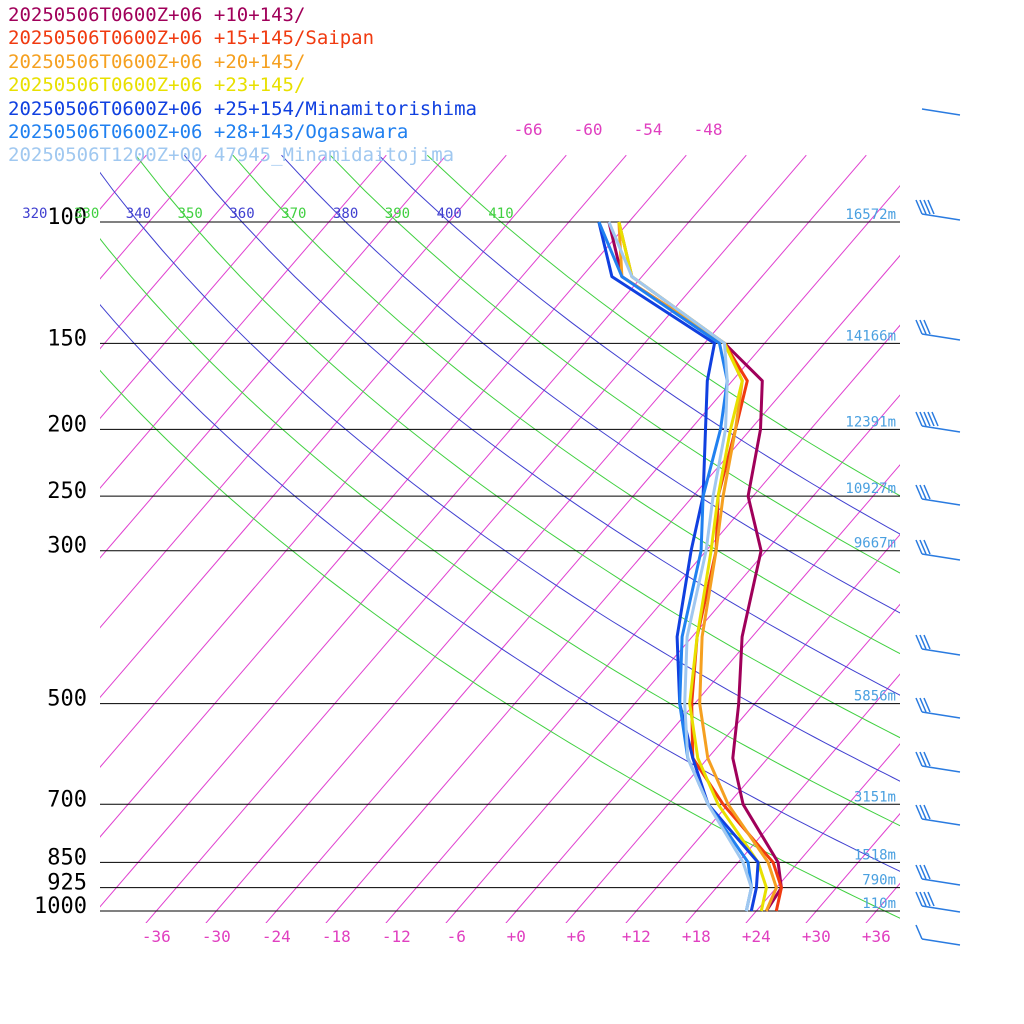 This screenshot has width=1024, height=1024. I want to click on theta-label: 340, so click(138, 214).